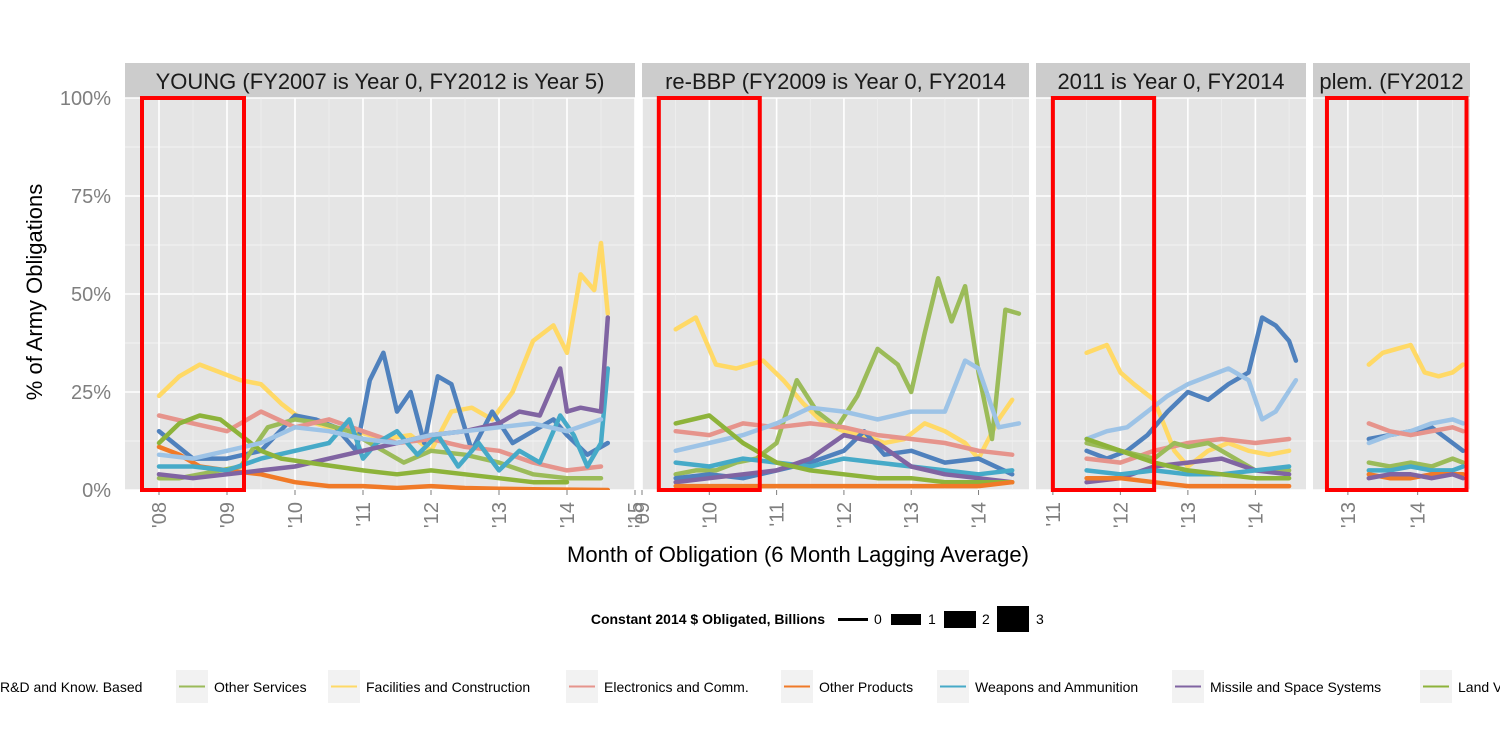  What do you see at coordinates (1479, 687) in the screenshot?
I see `legend-label: Land Vehicles` at bounding box center [1479, 687].